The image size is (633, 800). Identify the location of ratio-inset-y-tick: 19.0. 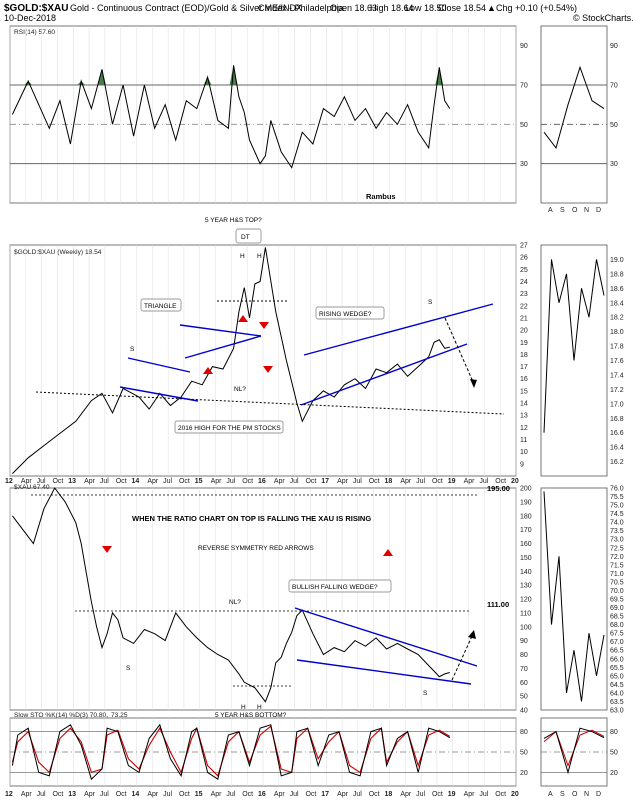
(617, 260).